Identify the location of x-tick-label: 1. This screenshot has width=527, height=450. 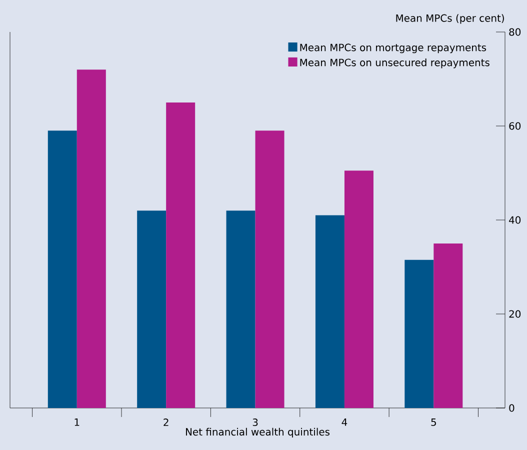
(77, 422).